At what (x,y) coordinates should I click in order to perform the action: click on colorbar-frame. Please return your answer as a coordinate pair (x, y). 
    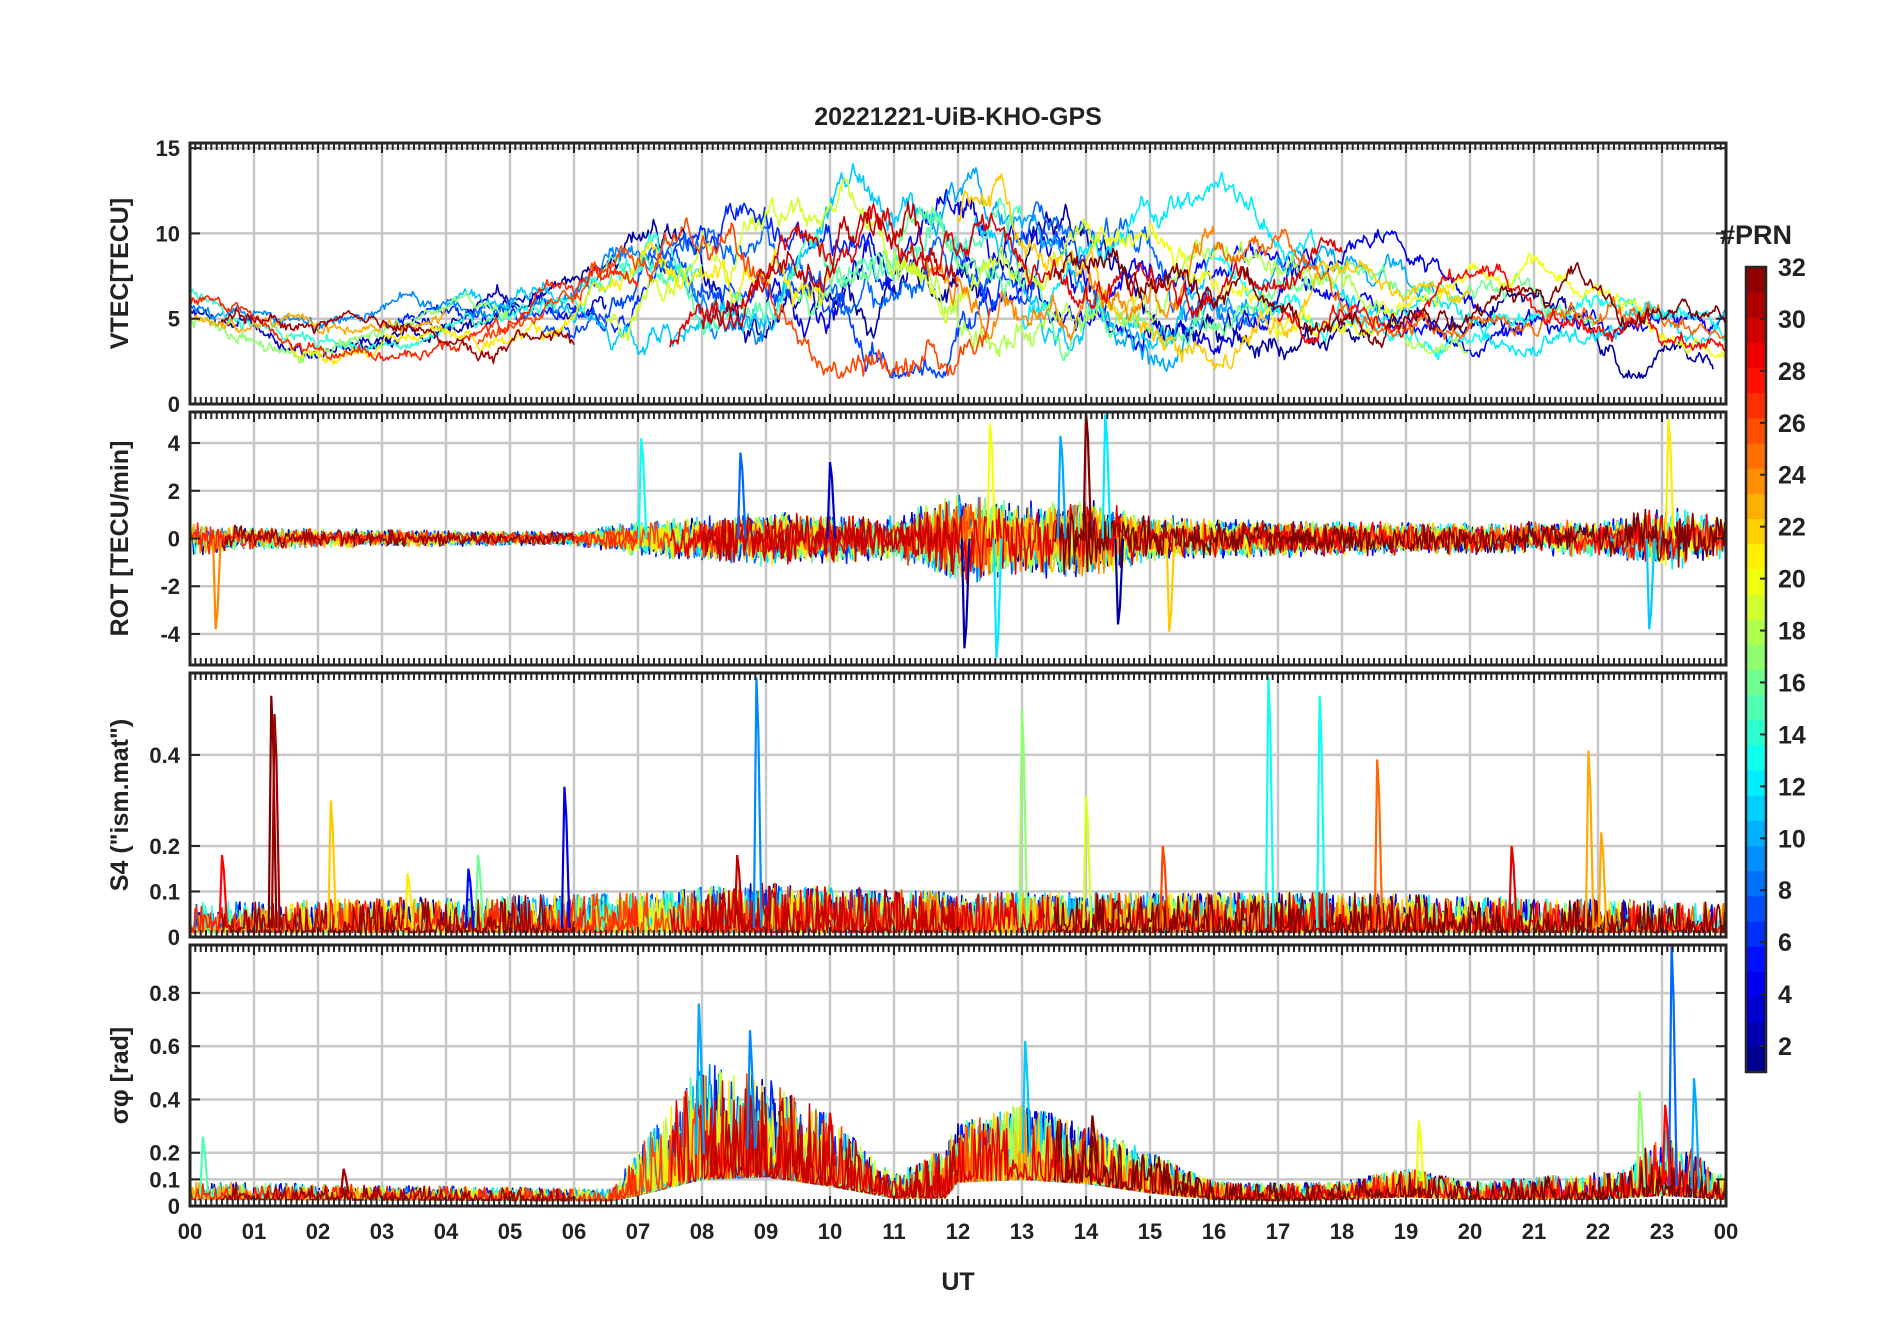
    Looking at the image, I should click on (1756, 669).